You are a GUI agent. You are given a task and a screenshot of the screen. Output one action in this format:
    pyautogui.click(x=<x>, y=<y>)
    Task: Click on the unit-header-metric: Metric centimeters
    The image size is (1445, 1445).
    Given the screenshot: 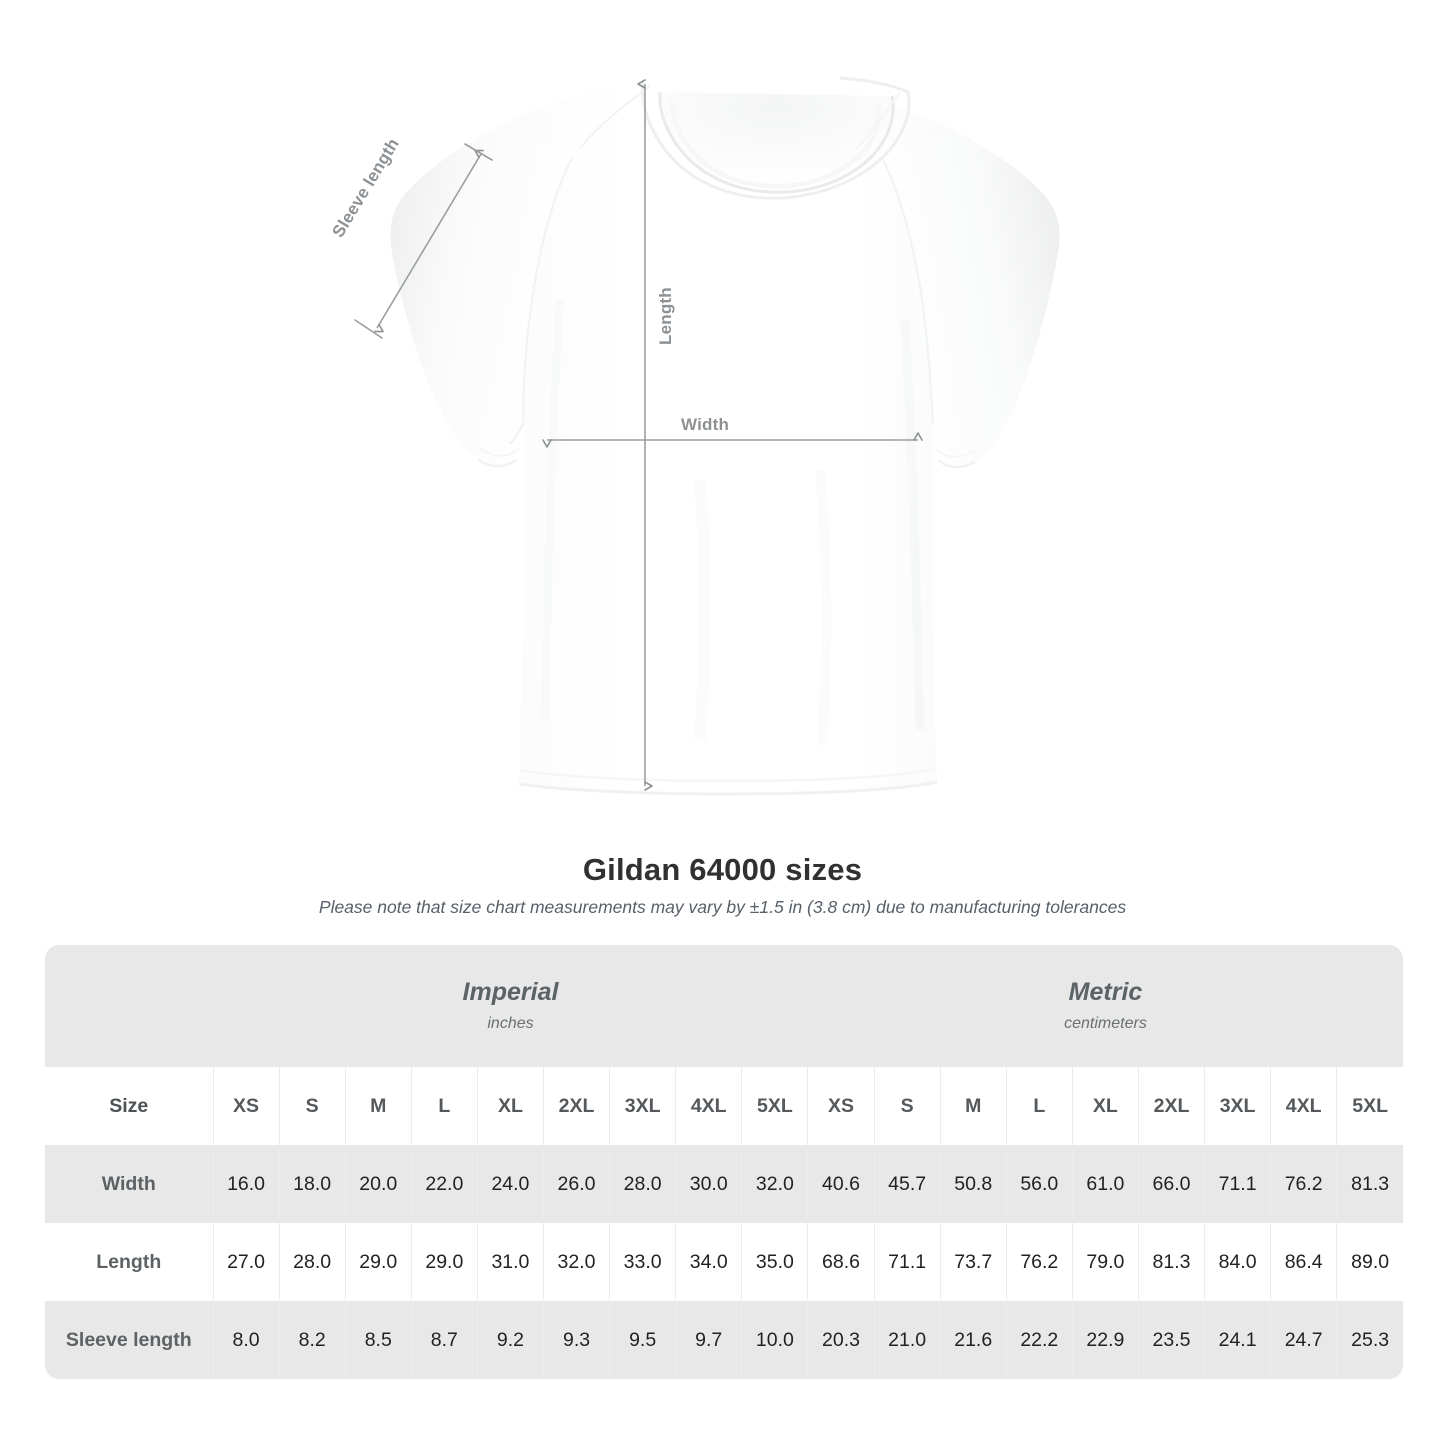 What is the action you would take?
    pyautogui.click(x=1105, y=1006)
    